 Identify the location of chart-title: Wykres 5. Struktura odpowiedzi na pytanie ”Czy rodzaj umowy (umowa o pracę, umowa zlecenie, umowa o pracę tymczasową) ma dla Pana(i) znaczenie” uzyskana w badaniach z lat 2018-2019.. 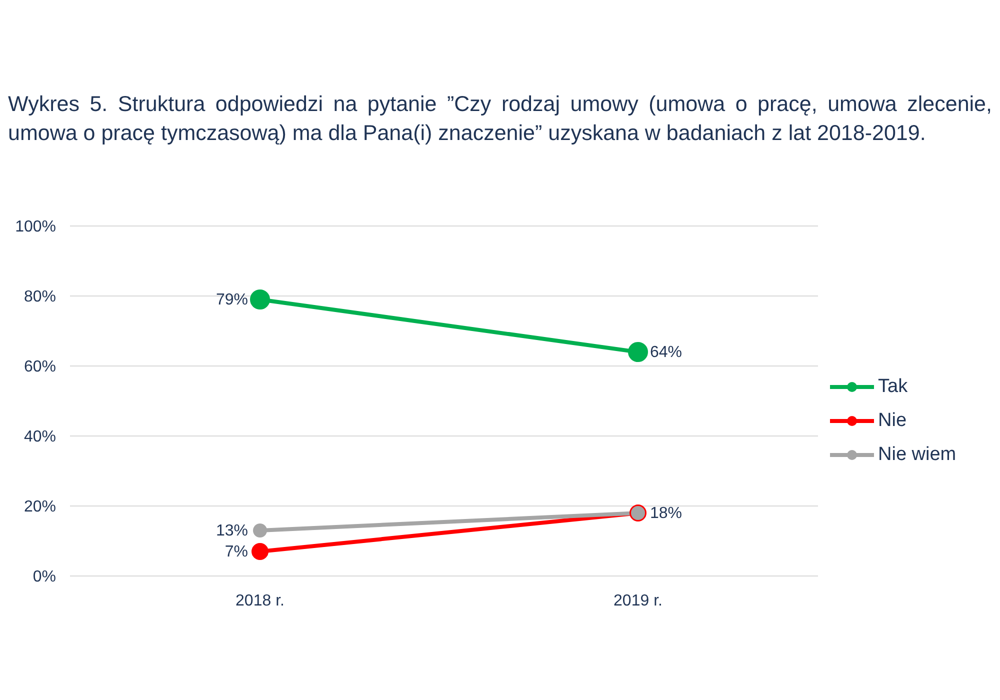
(500, 119).